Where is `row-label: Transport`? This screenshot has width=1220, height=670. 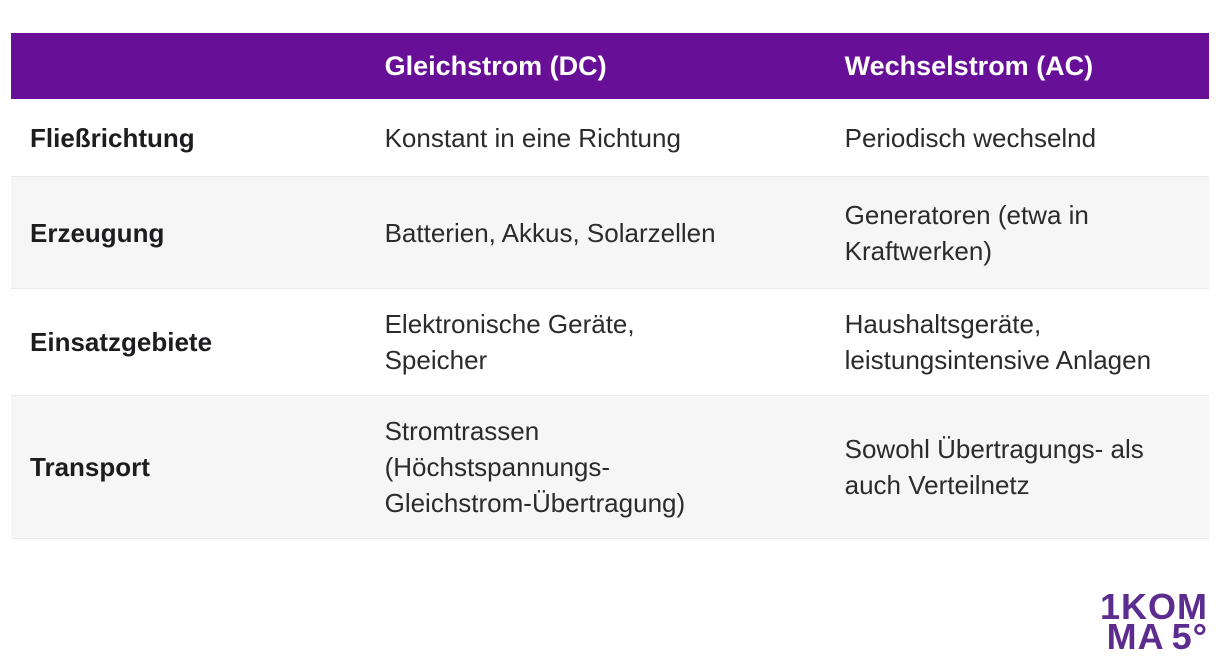
row-label: Transport is located at coordinates (90, 467).